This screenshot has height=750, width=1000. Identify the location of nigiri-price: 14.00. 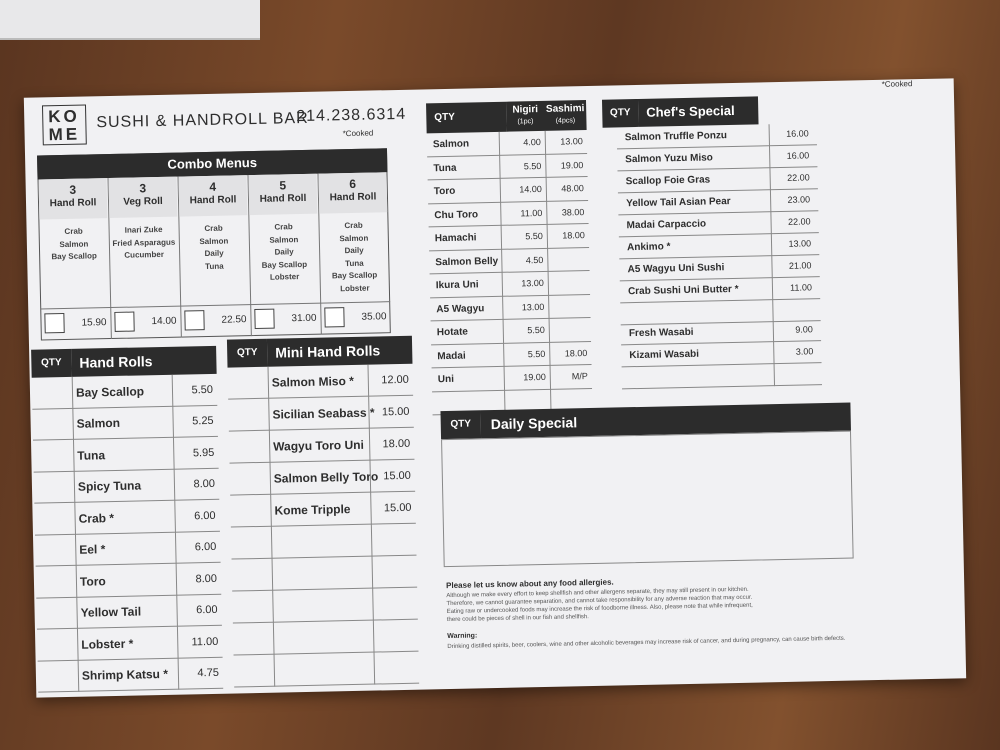
(530, 189).